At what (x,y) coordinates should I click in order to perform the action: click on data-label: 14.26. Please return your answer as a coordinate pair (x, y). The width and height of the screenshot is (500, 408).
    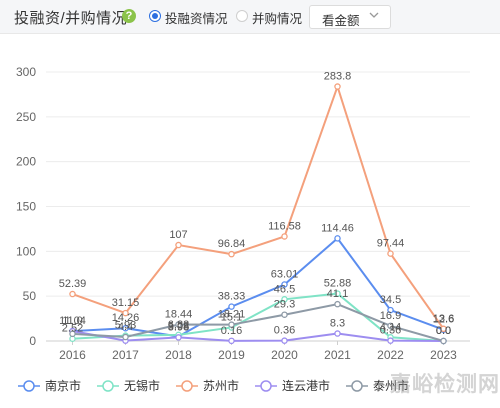
    Looking at the image, I should click on (126, 318).